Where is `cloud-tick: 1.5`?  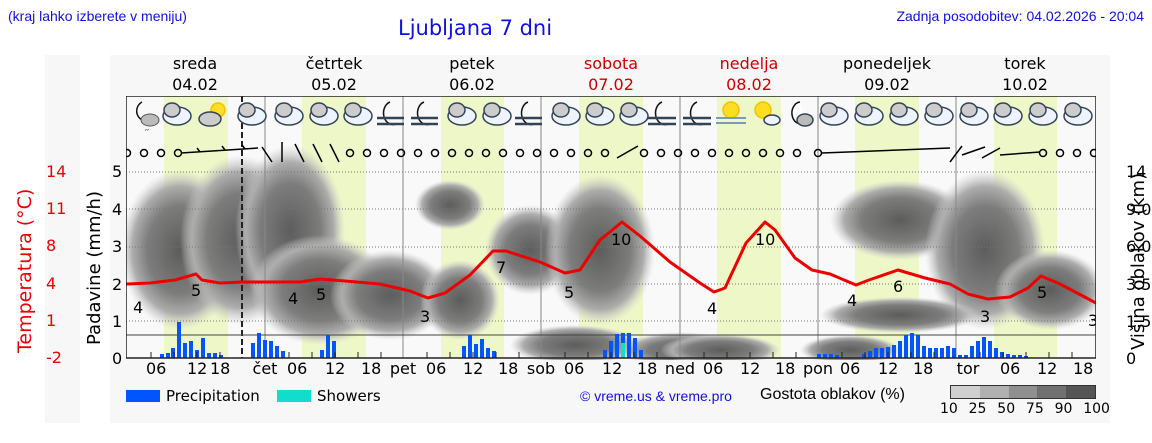 cloud-tick: 1.5 is located at coordinates (1139, 321).